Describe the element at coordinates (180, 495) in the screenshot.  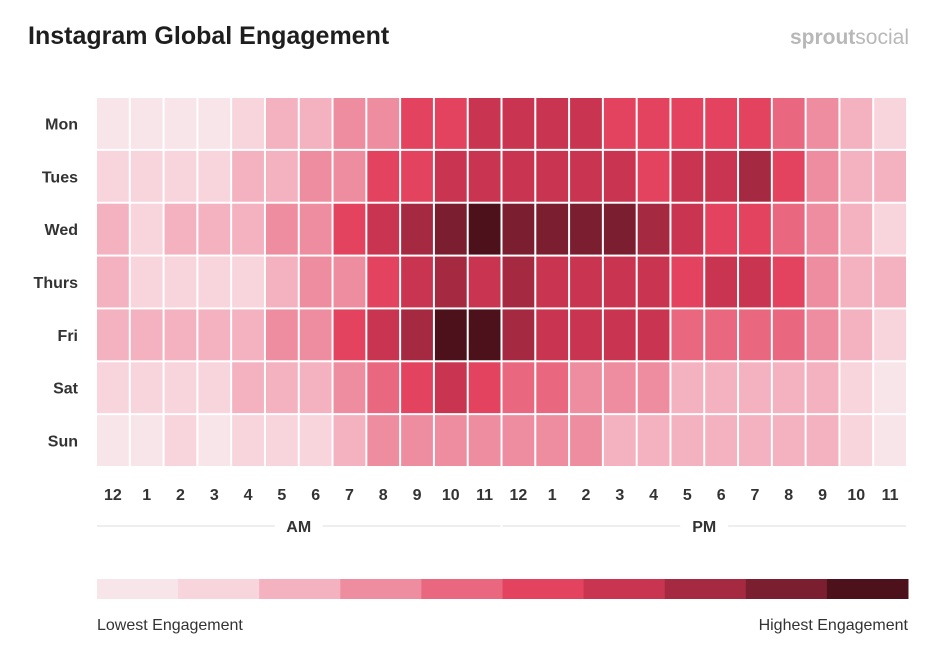
I see `column-label-2: 2` at that location.